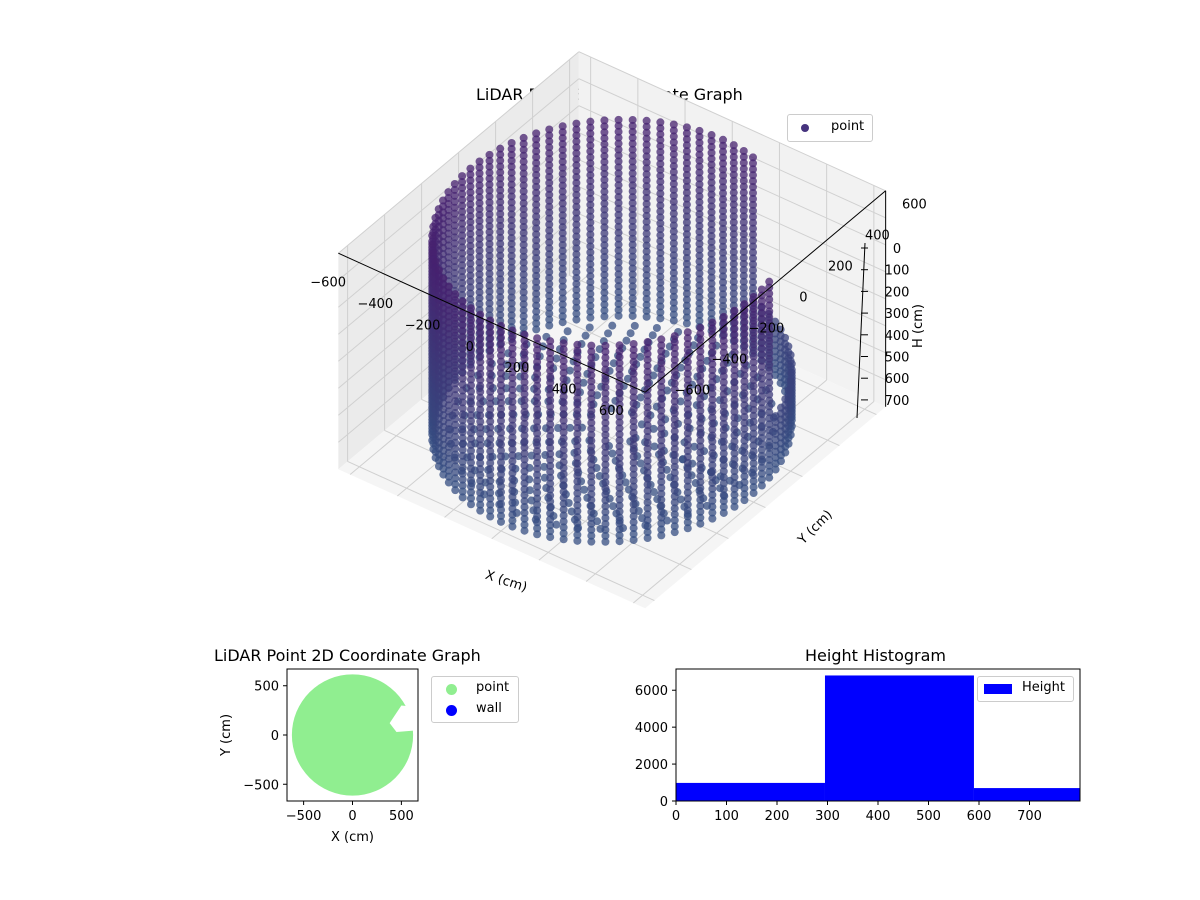 This screenshot has width=1200, height=900. I want to click on legend-histogram: Height, so click(1025, 689).